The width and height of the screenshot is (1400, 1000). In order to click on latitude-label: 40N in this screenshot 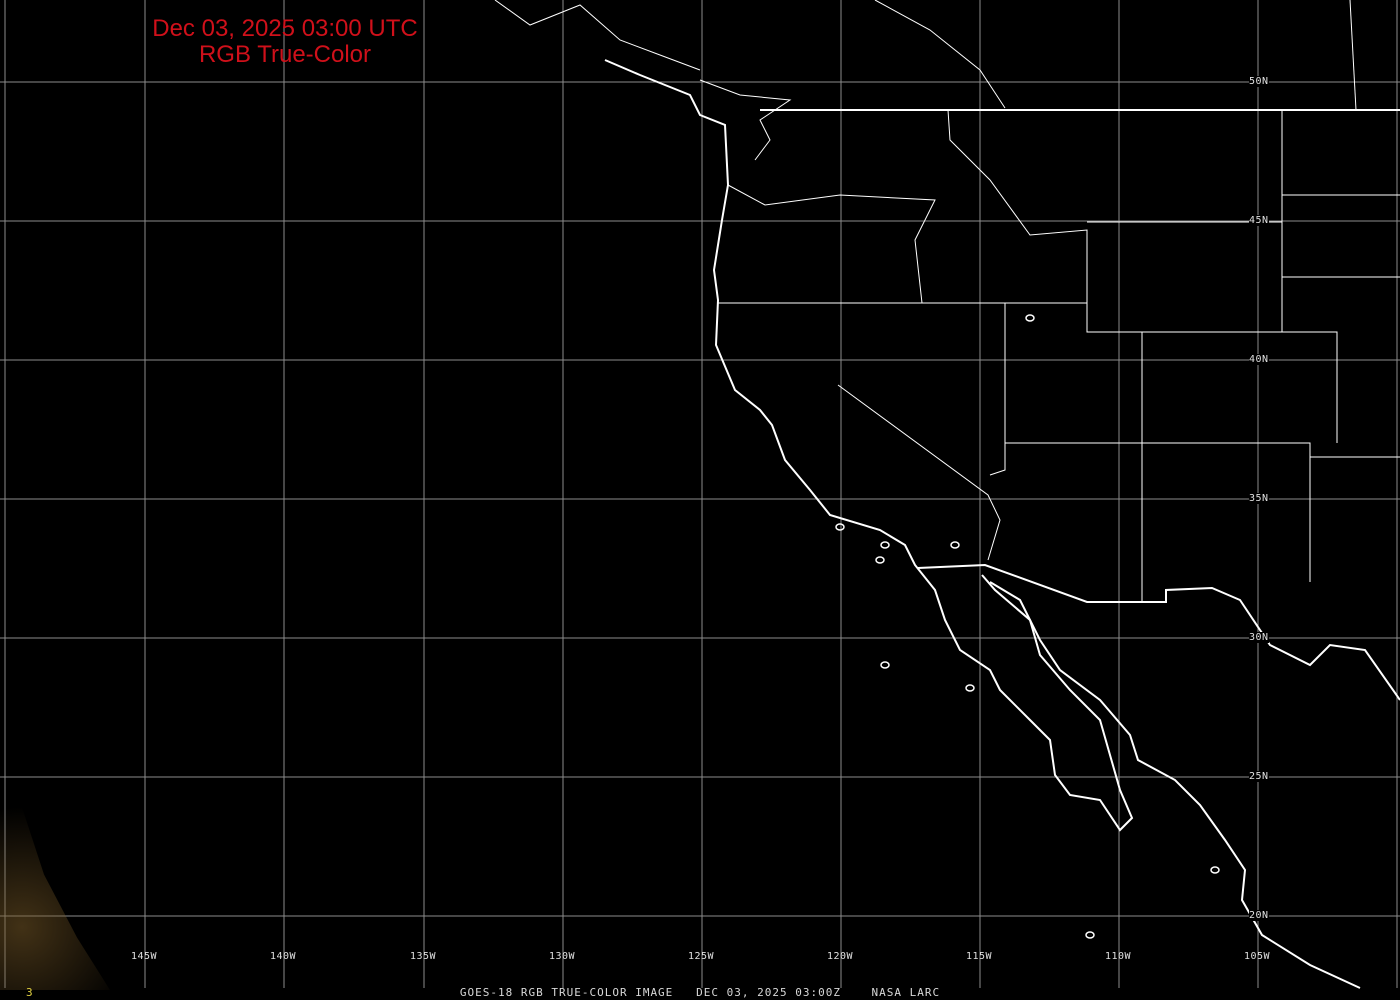, I will do `click(1259, 359)`.